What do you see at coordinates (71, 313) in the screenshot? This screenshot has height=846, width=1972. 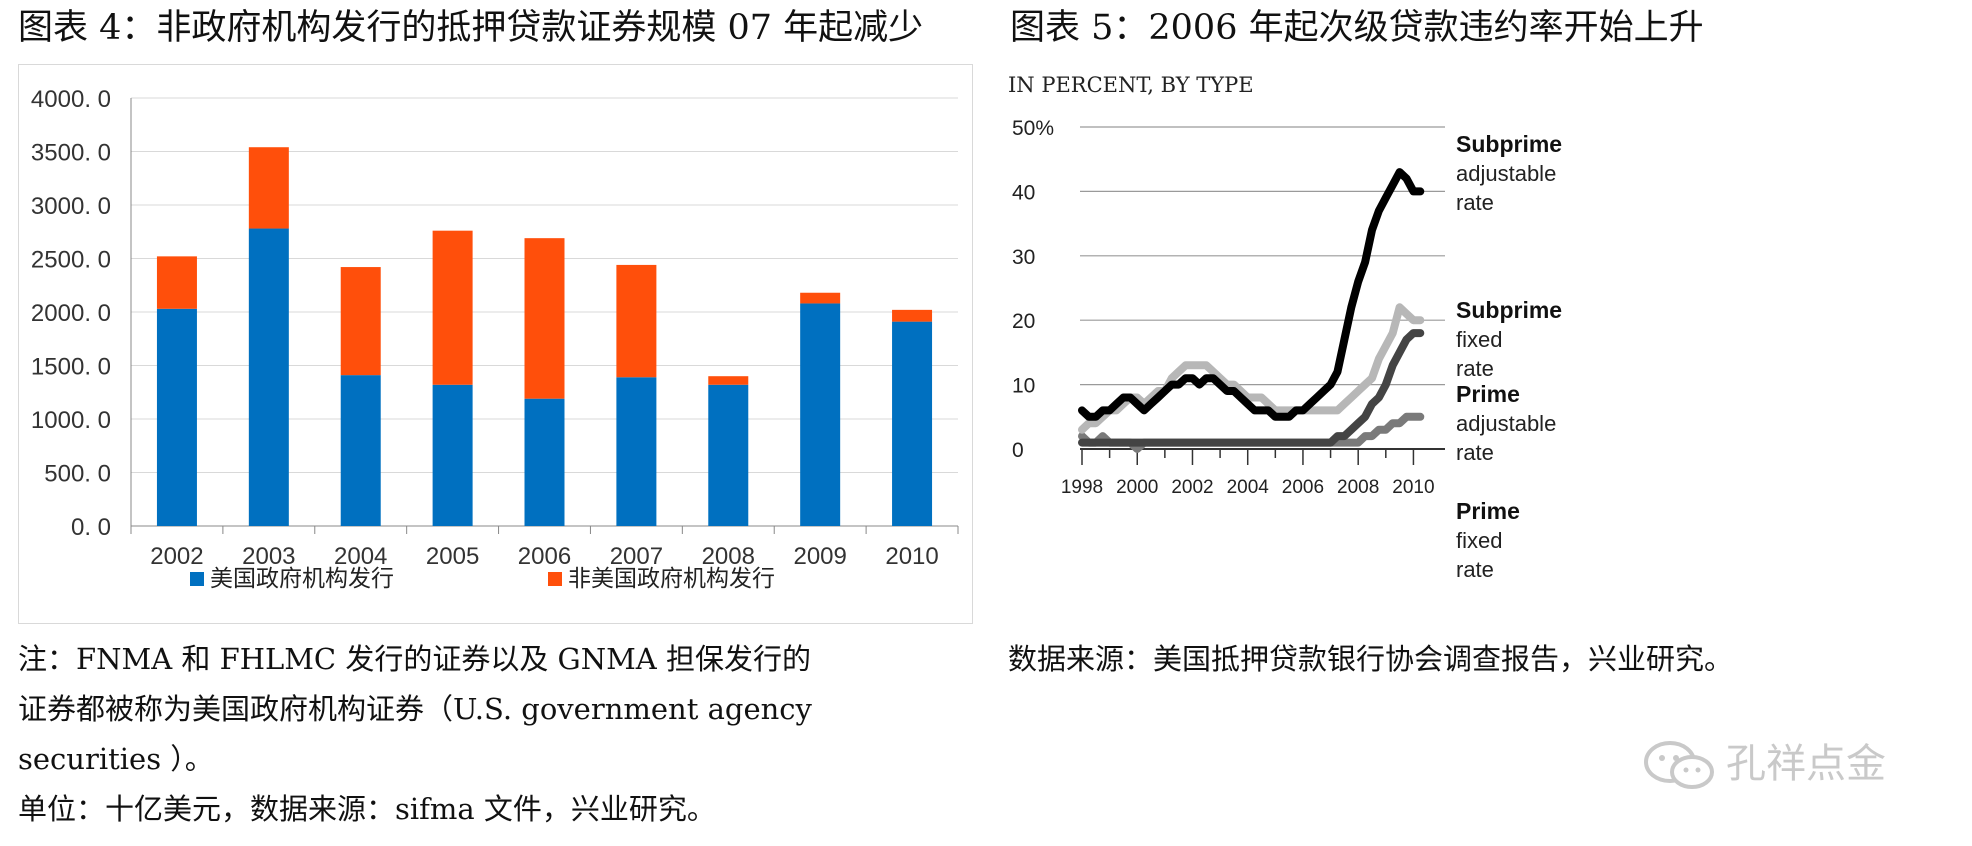 I see `y-tick-label: 2000. 0` at bounding box center [71, 313].